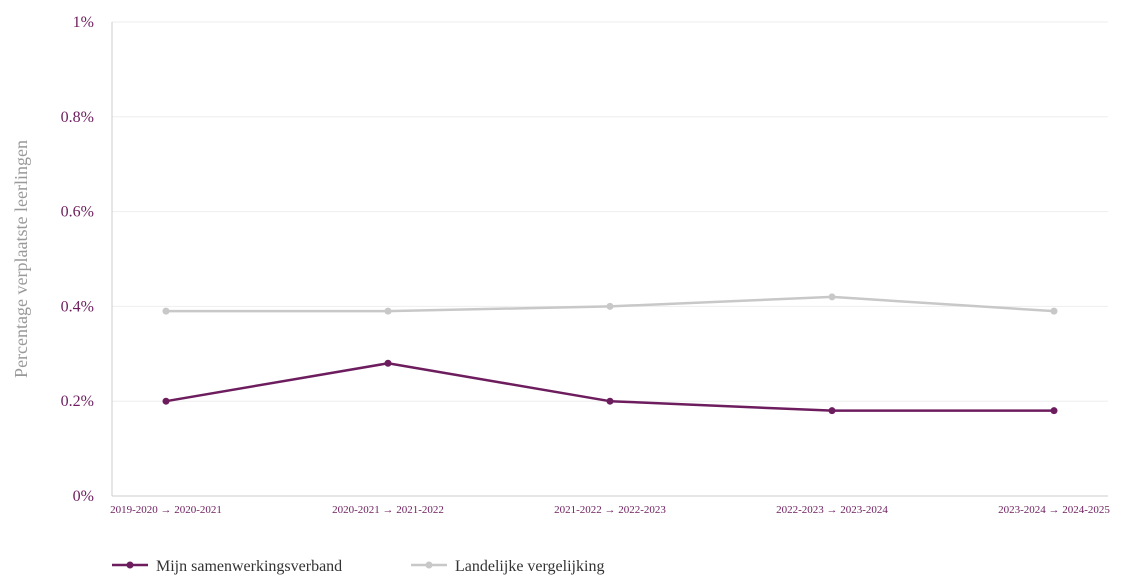  What do you see at coordinates (21, 259) in the screenshot?
I see `y-axis-label: Percentage verplaatste leerlingen` at bounding box center [21, 259].